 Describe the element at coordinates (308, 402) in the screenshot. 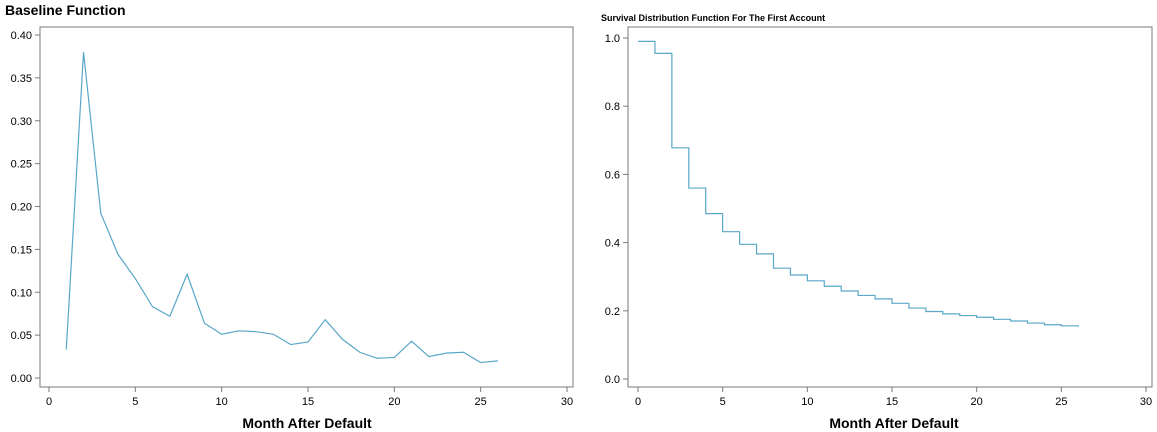

I see `chart1-x-tick-label: 15` at that location.